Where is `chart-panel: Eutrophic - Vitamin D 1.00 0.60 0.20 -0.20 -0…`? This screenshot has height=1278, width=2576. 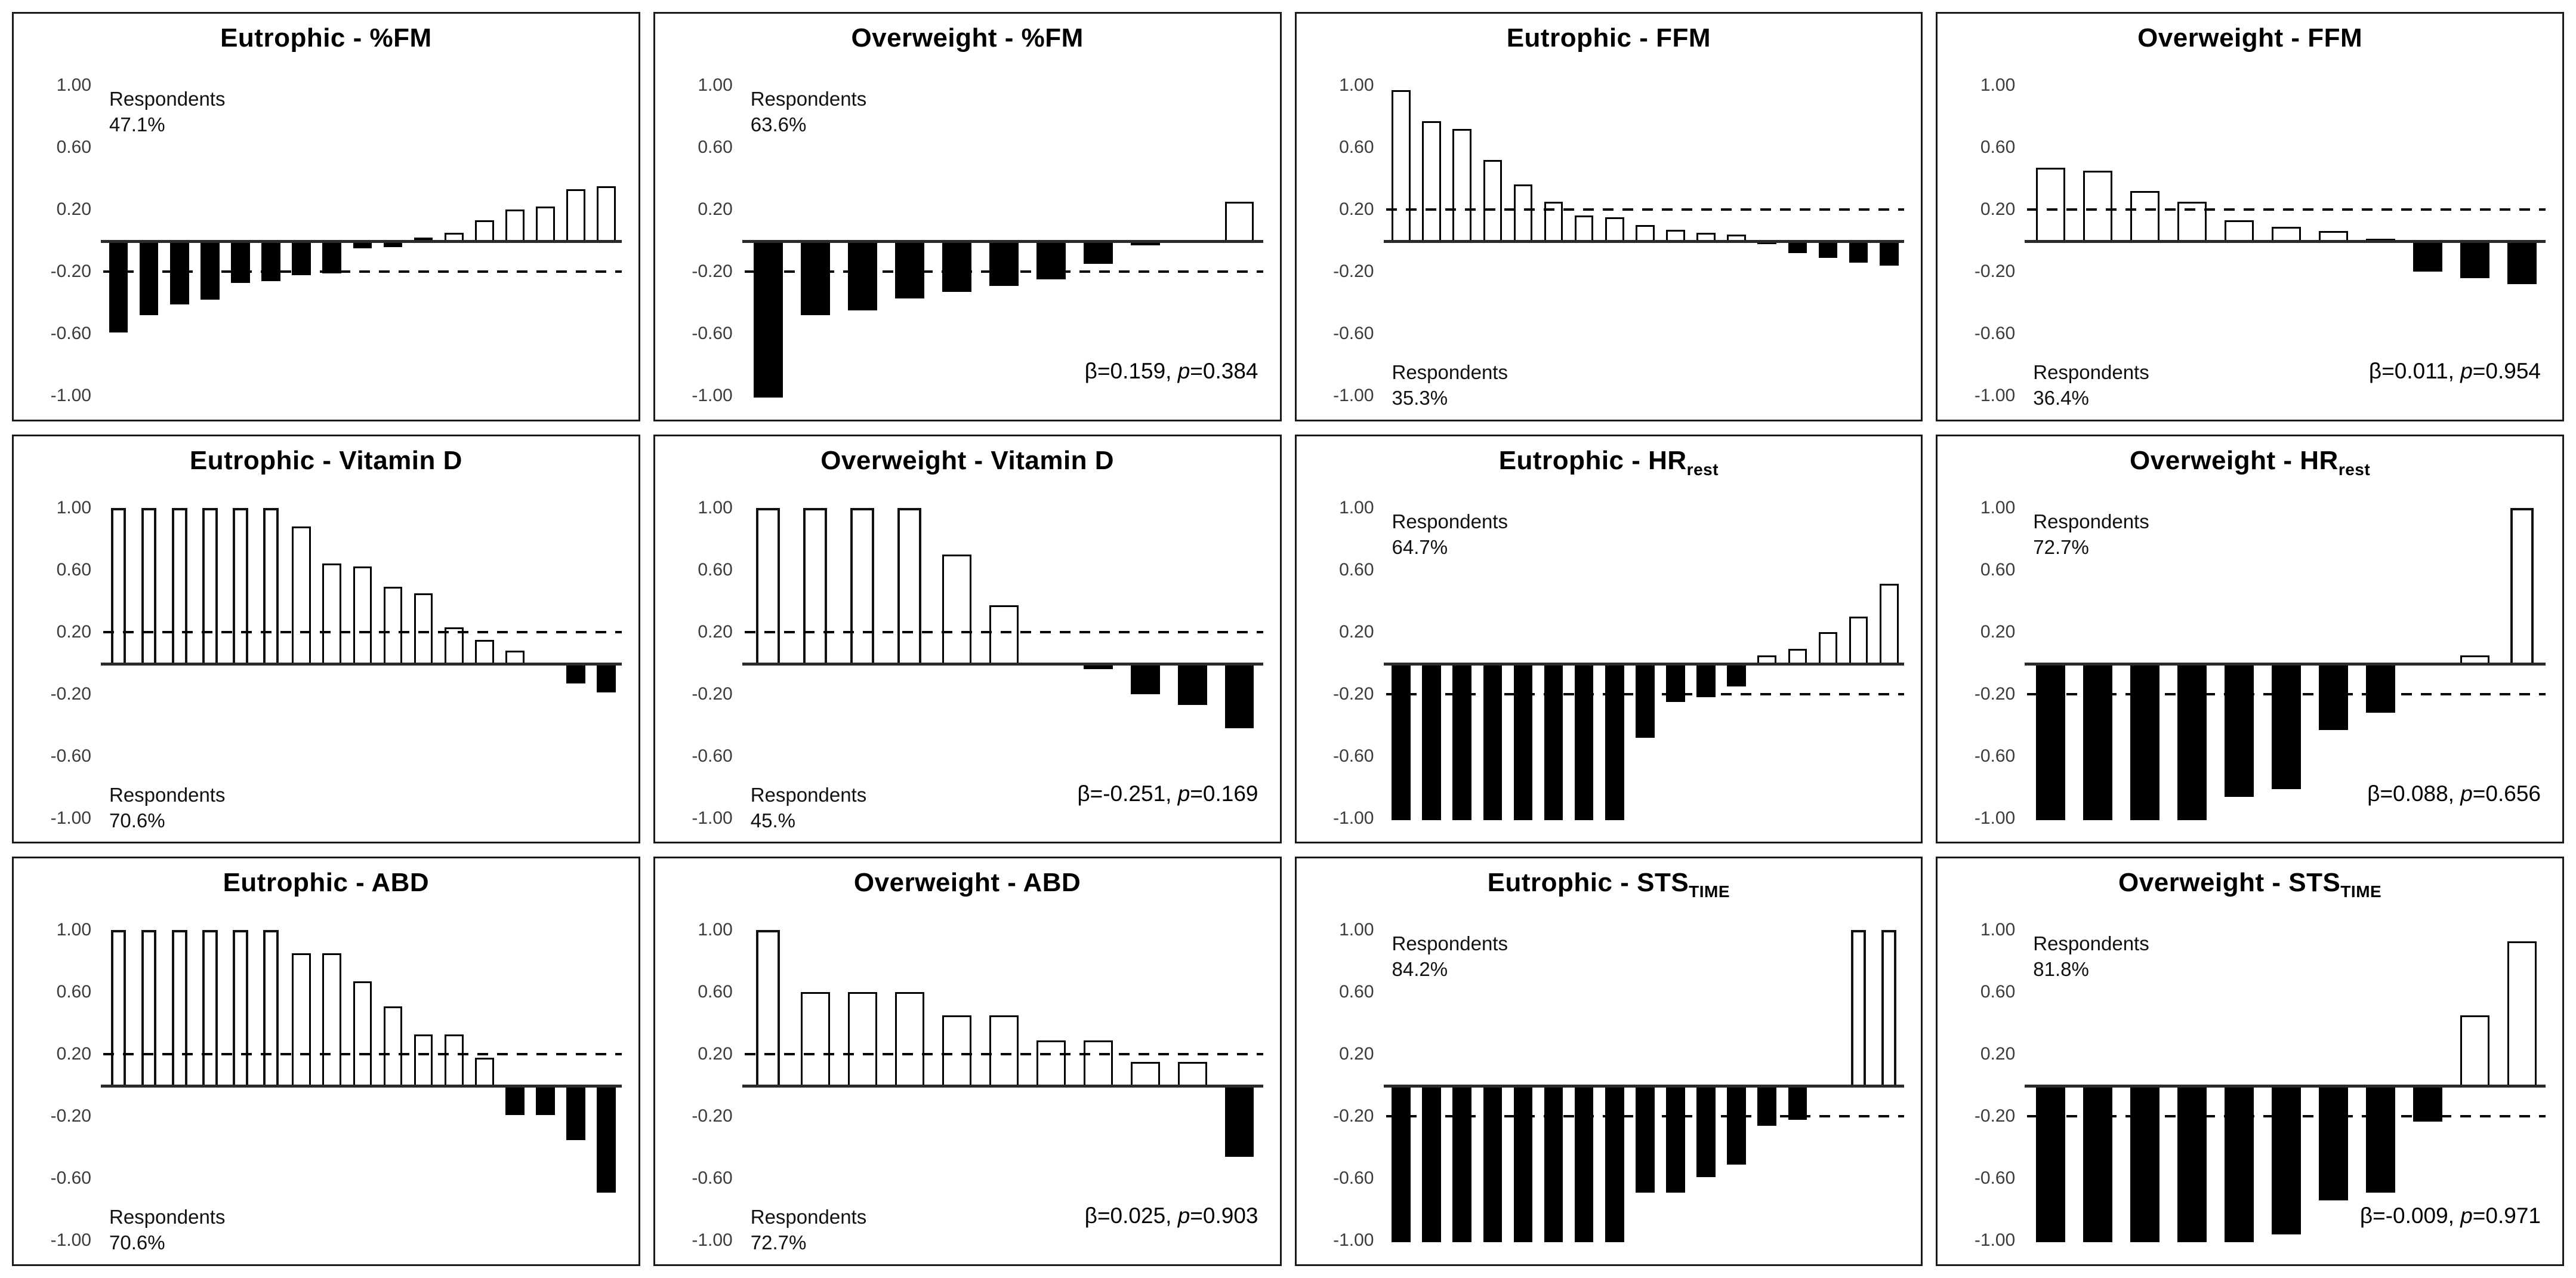 chart-panel: Eutrophic - Vitamin D 1.00 0.60 0.20 -0.20 -0… is located at coordinates (326, 639).